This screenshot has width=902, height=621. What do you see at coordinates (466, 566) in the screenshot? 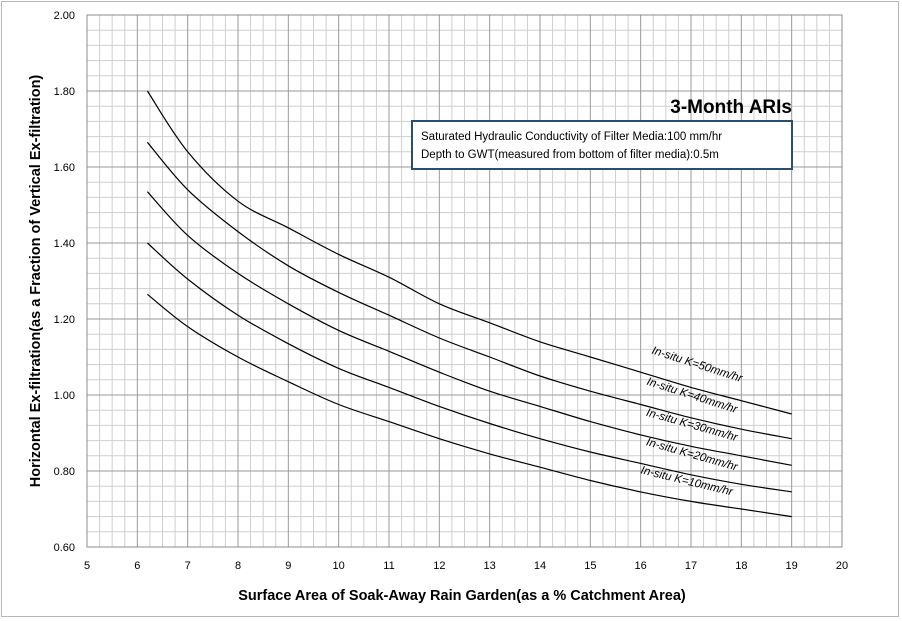
I see `x-tick-labels: 5 6 7 8 9 10 11 12 13 14 15 16 17 18 19 20` at bounding box center [466, 566].